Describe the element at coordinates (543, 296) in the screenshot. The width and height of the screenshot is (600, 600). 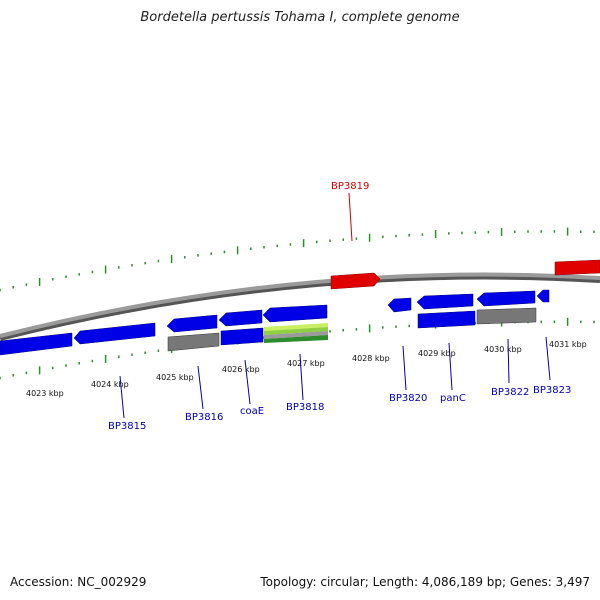
I see `gene-bp3823` at that location.